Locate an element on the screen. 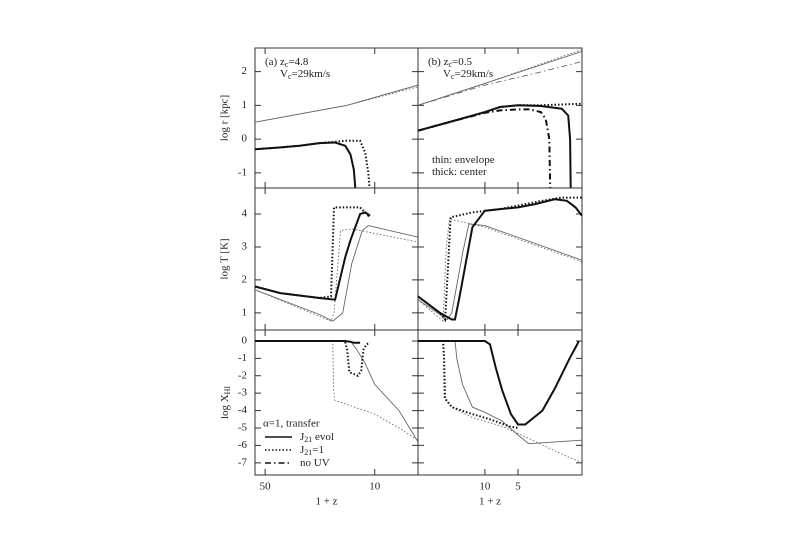  x-tick-label: 50 is located at coordinates (266, 487).